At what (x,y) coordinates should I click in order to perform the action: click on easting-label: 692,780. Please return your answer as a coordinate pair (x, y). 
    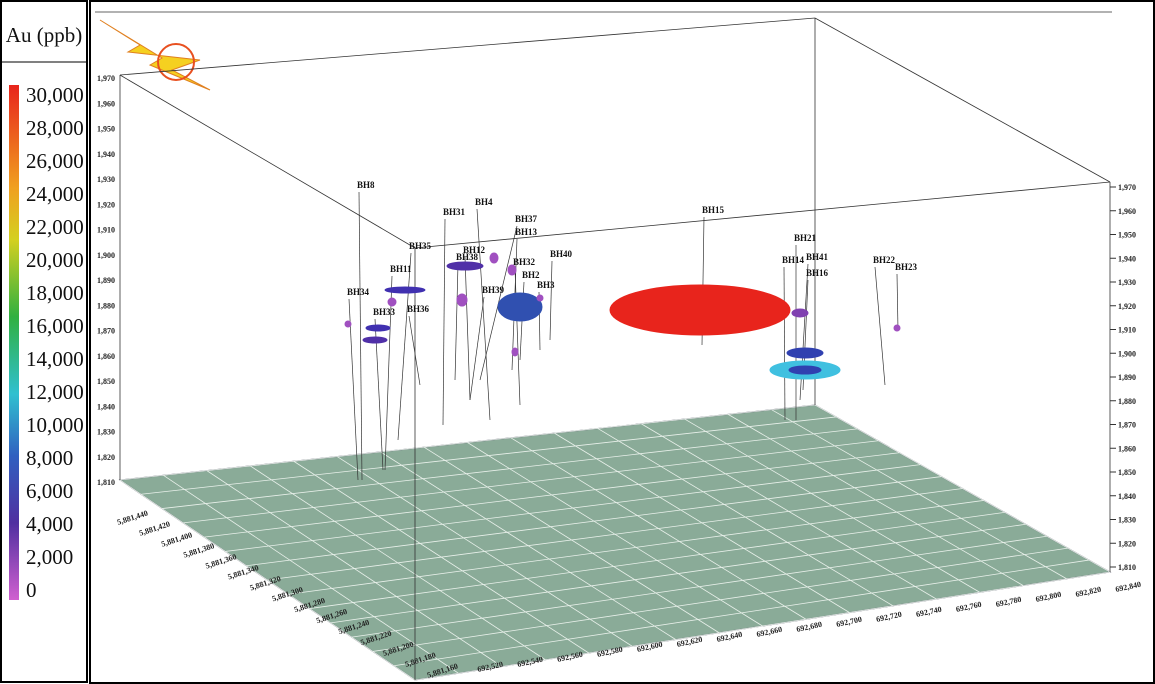
    Looking at the image, I should click on (1008, 602).